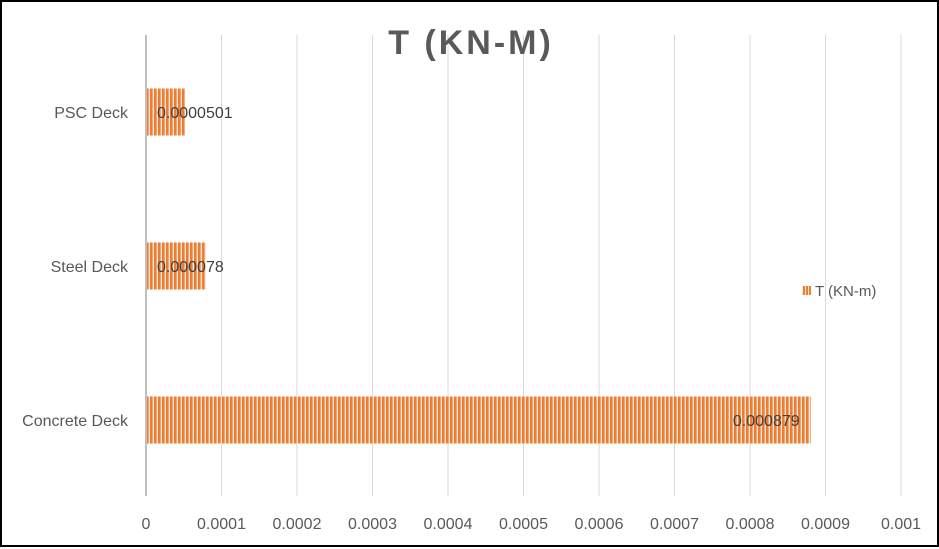  What do you see at coordinates (190, 267) in the screenshot?
I see `data-label: 0.000078` at bounding box center [190, 267].